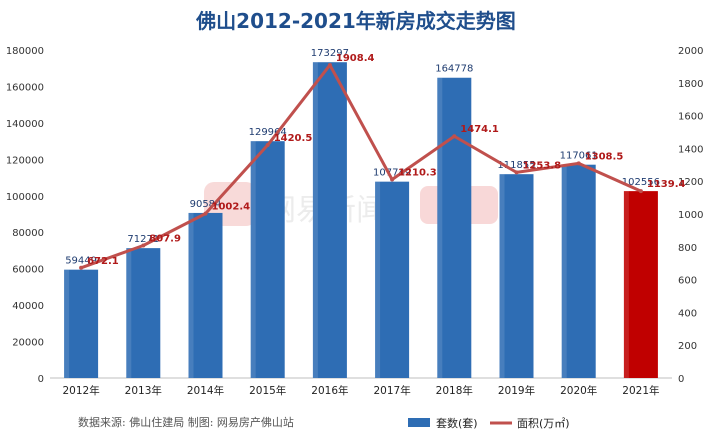 This screenshot has height=441, width=712. What do you see at coordinates (329, 390) in the screenshot?
I see `category-label: 2016年` at bounding box center [329, 390].